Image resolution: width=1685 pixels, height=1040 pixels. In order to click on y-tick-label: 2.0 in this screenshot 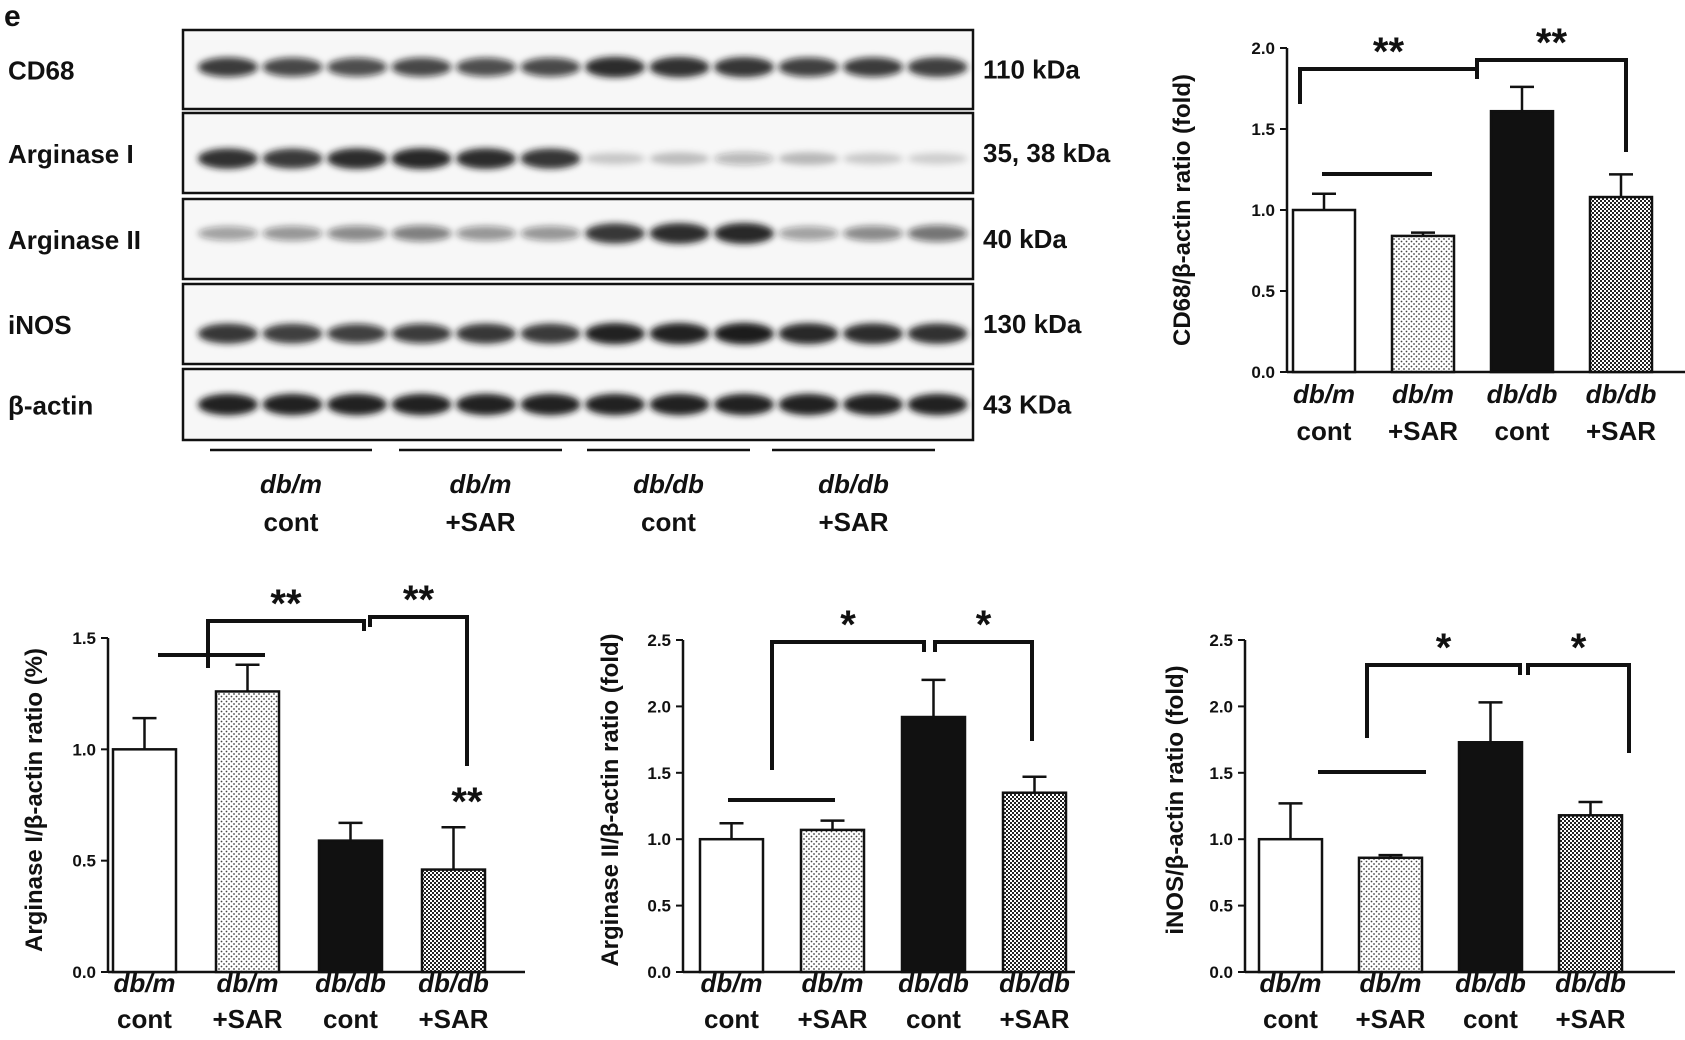, I will do `click(659, 706)`.